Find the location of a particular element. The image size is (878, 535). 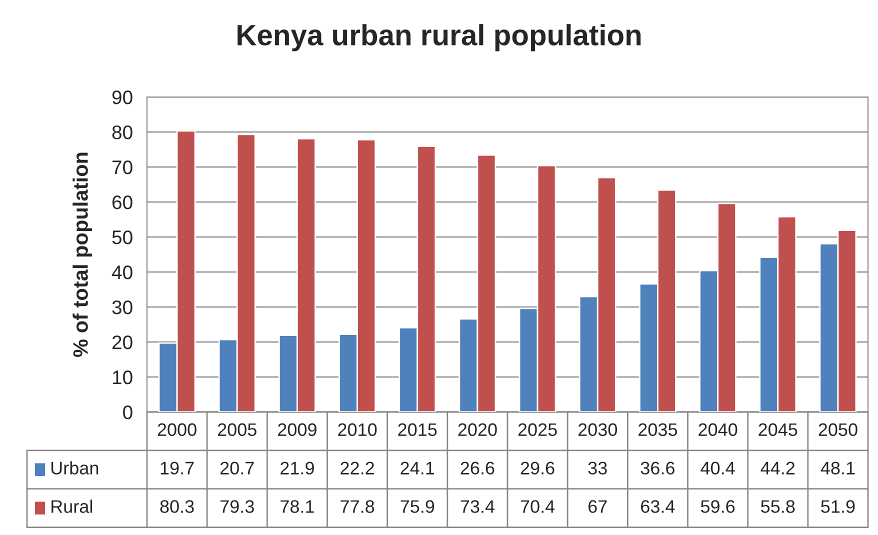

data-label: 24.1 is located at coordinates (417, 468).